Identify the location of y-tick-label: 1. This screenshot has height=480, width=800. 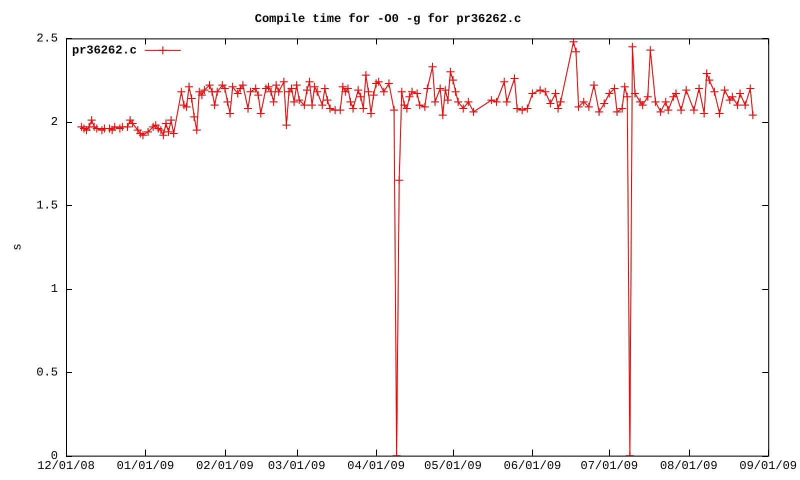
(54, 289).